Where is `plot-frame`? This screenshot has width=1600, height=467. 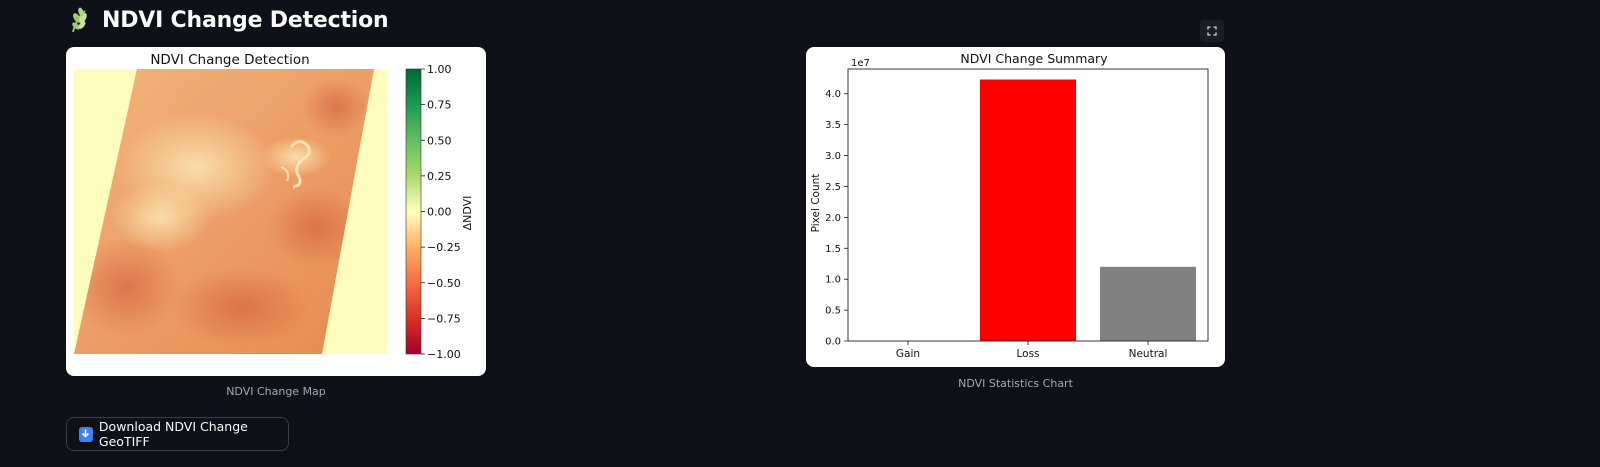 plot-frame is located at coordinates (1028, 205).